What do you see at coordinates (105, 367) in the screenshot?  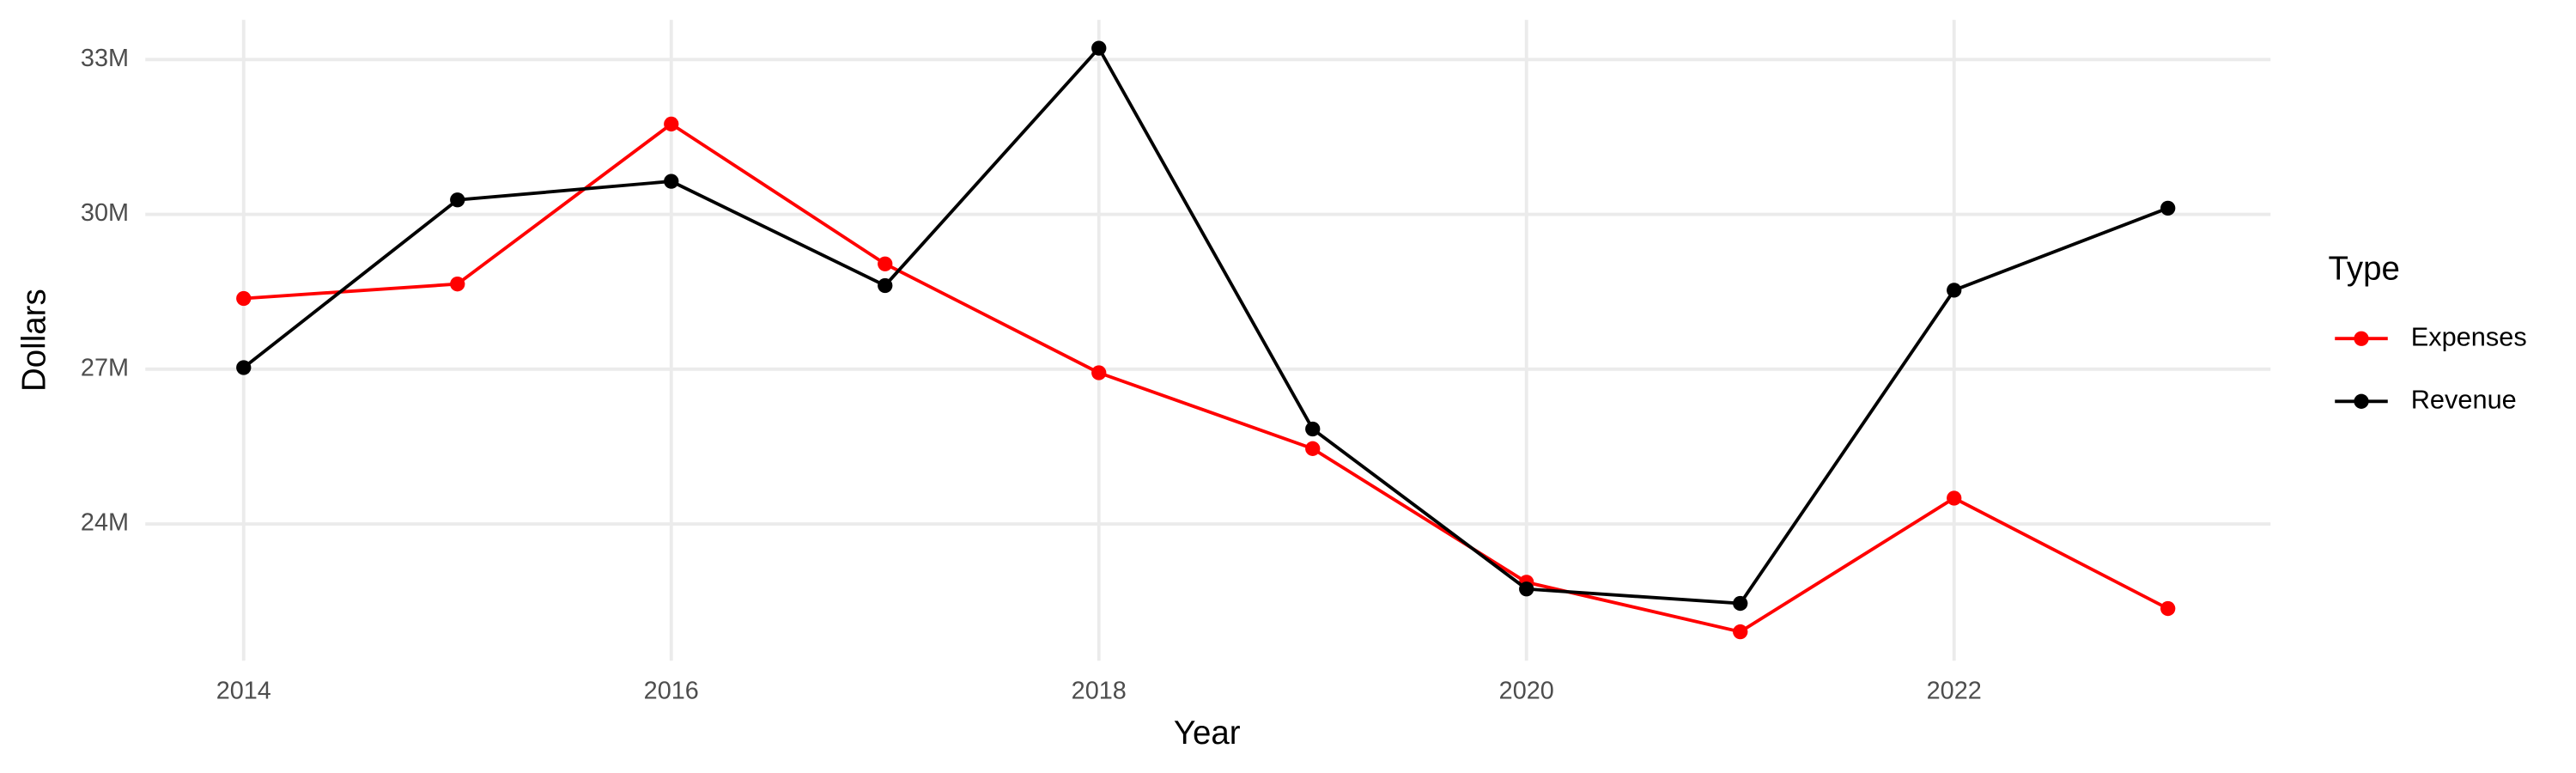 I see `y-tick-label: 27M` at bounding box center [105, 367].